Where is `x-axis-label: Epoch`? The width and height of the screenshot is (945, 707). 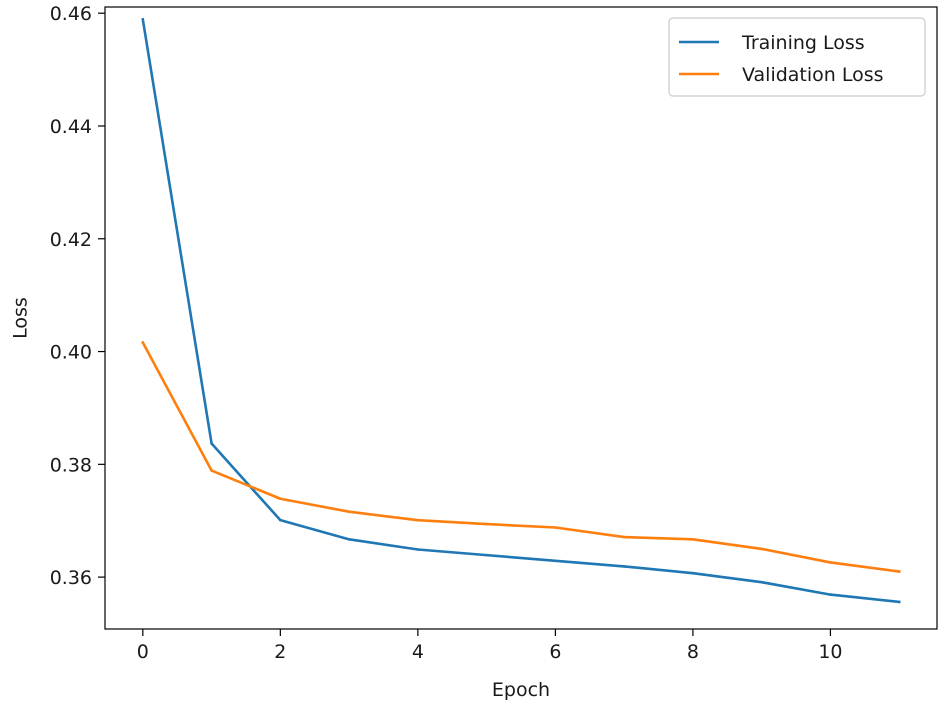
x-axis-label: Epoch is located at coordinates (521, 690).